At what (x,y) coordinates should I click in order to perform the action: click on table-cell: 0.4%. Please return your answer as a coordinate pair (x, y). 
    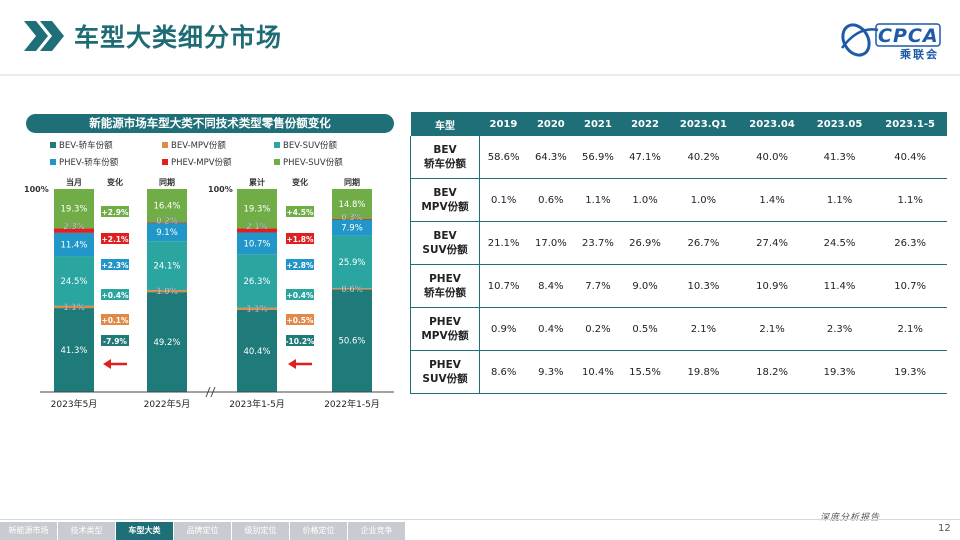
    Looking at the image, I should click on (551, 329).